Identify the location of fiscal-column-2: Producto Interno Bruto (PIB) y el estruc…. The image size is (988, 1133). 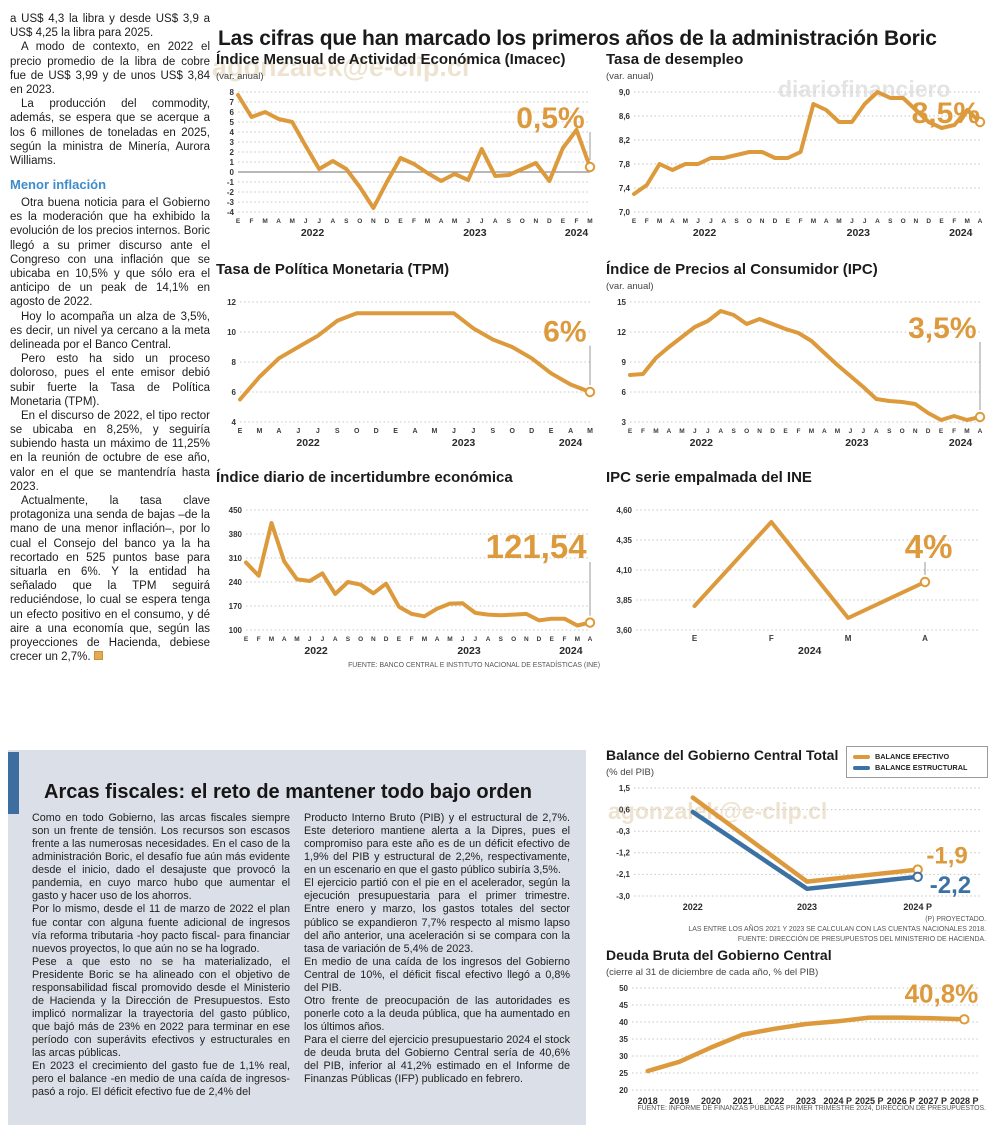
(437, 949).